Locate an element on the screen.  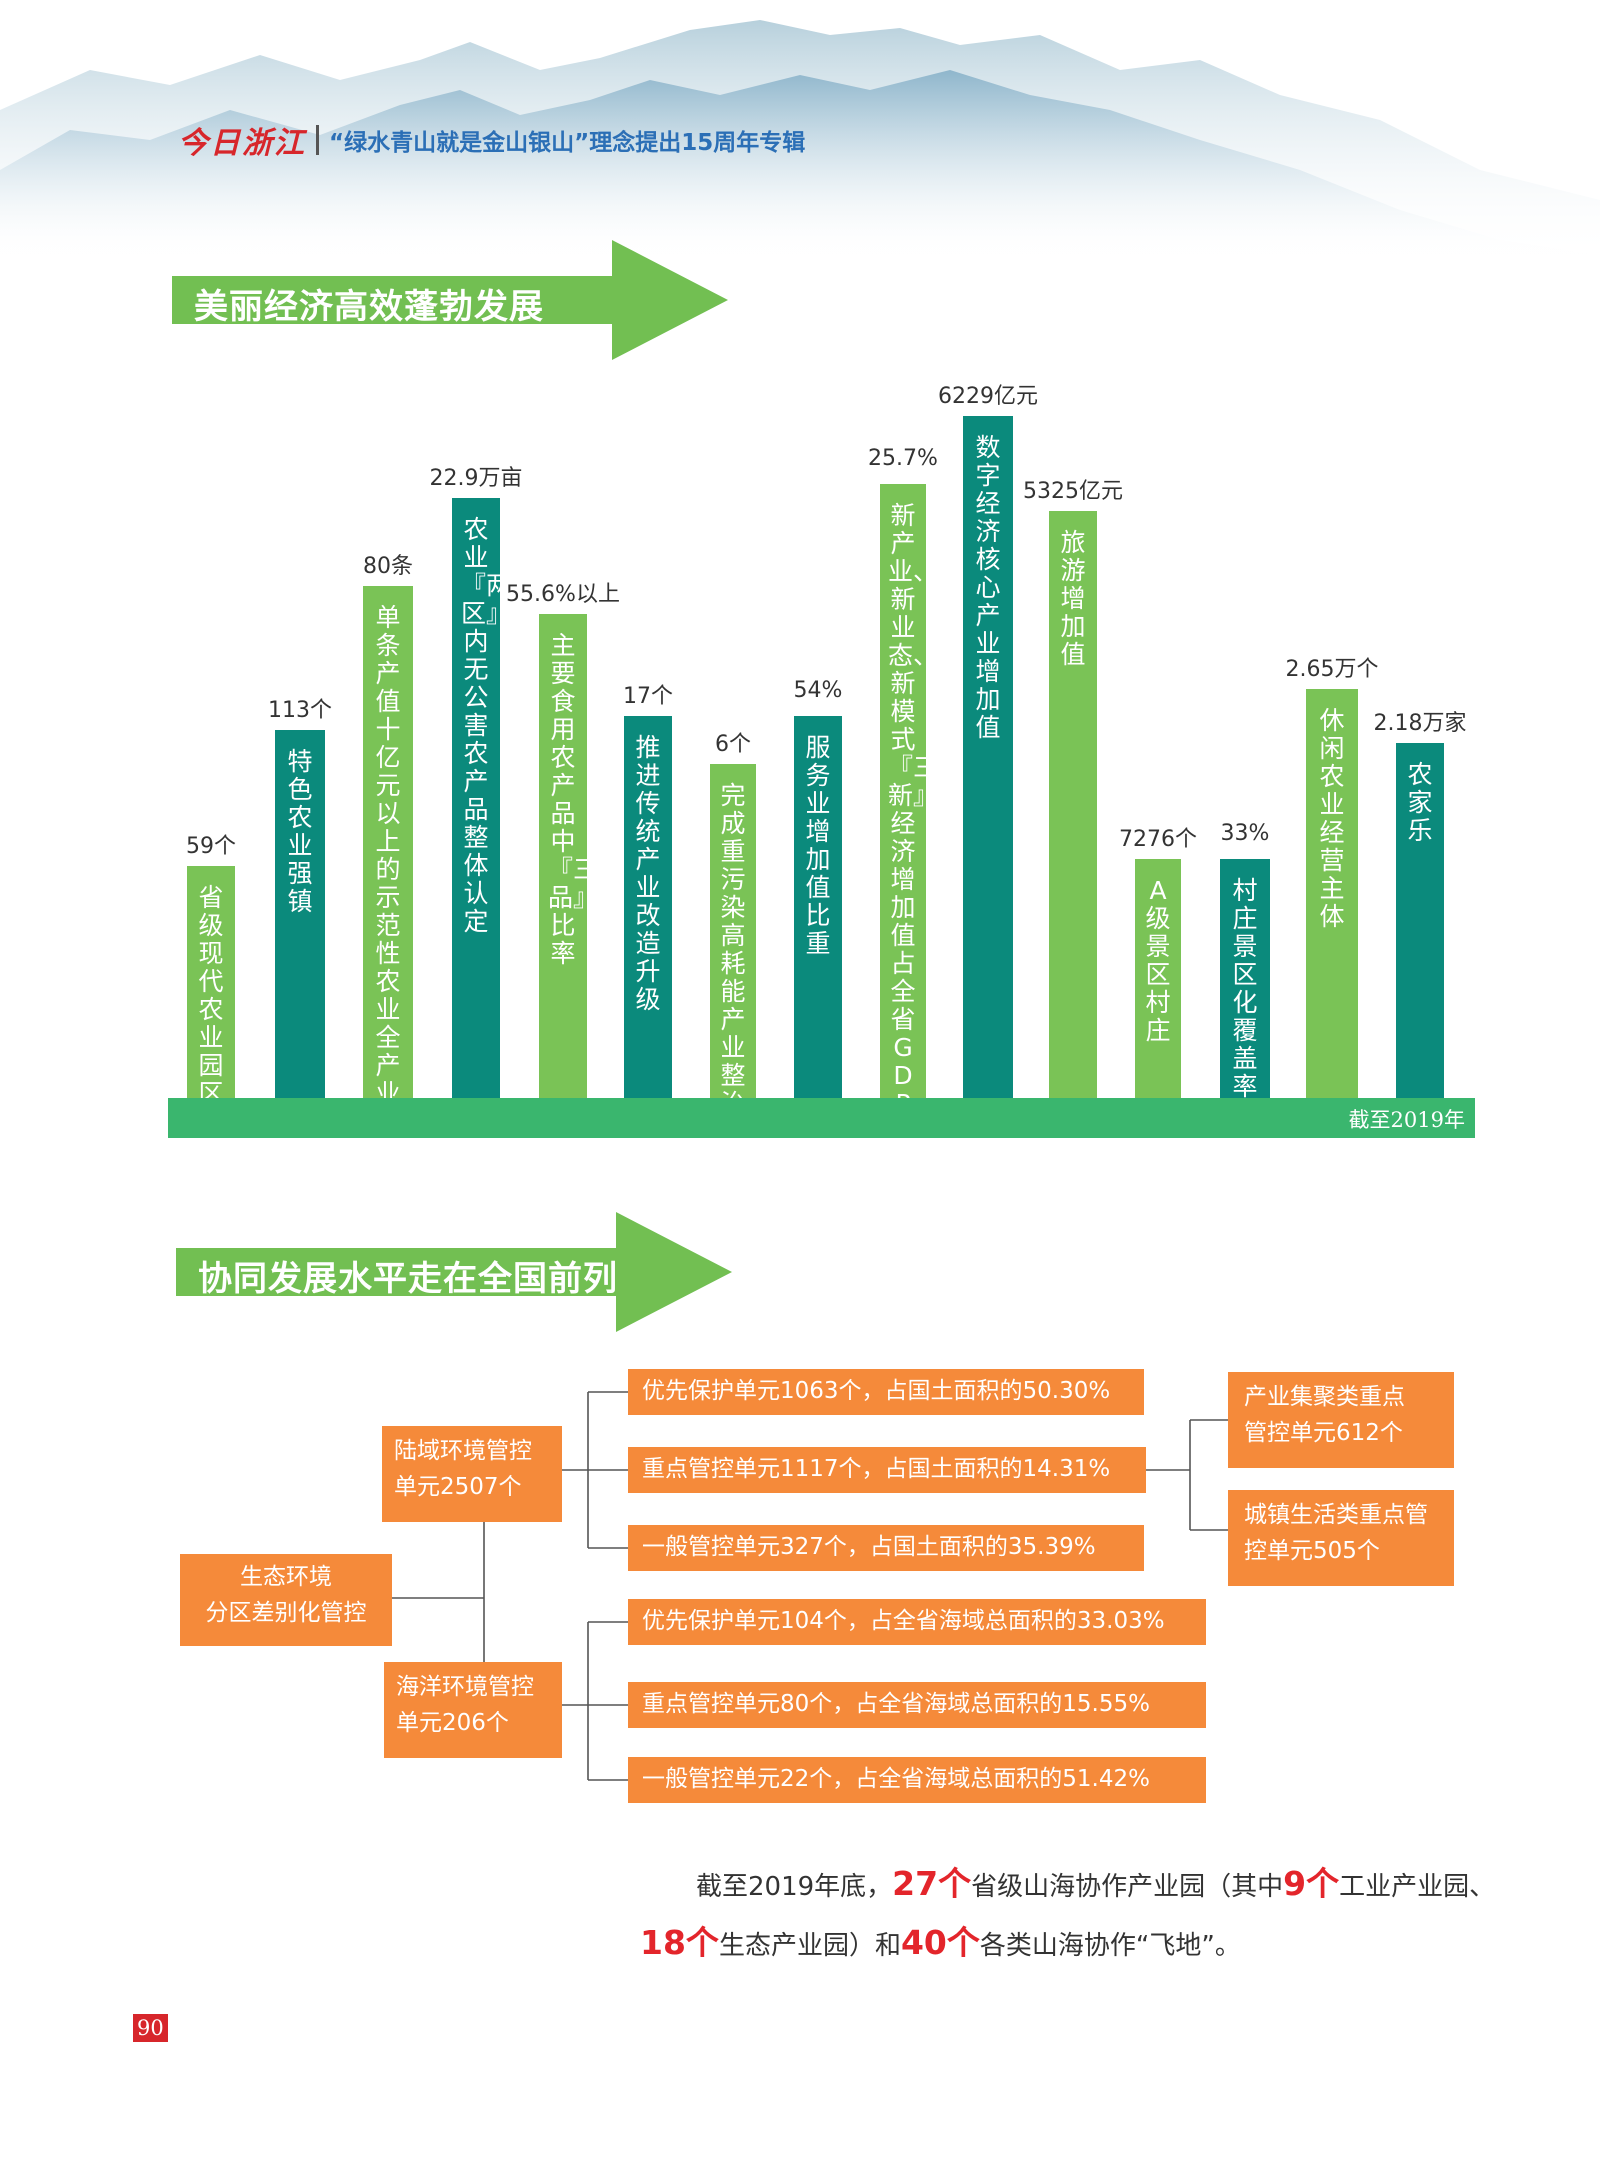
bar-14: 休闲农业经营主体 is located at coordinates (1332, 893).